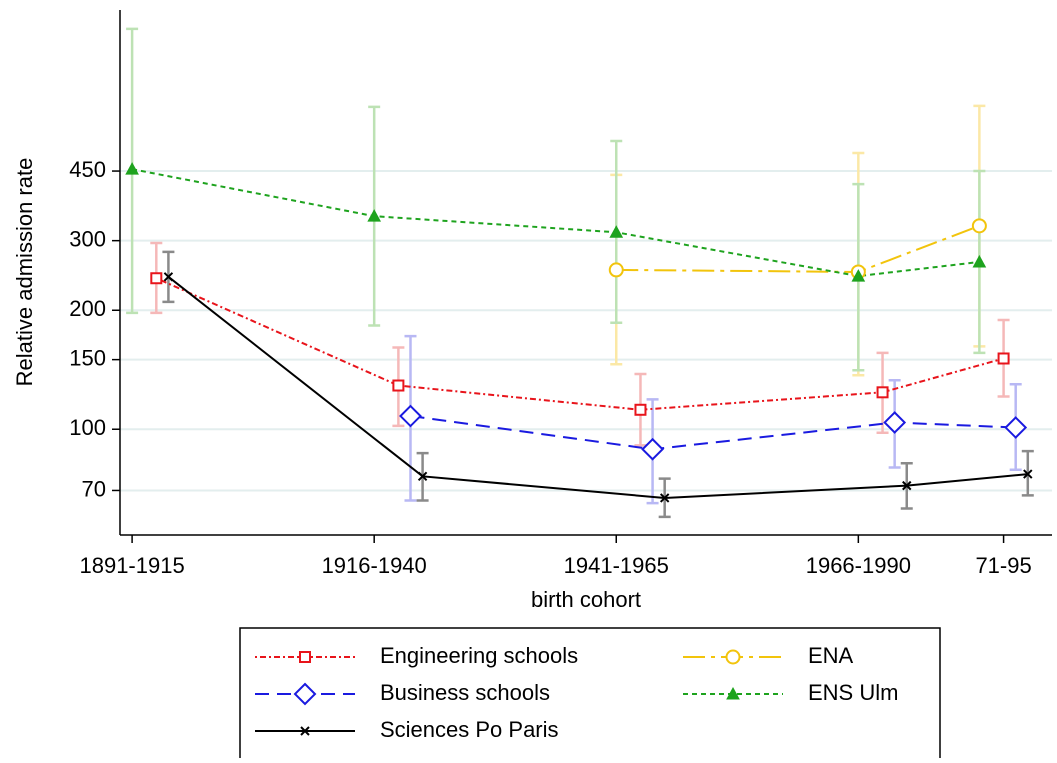 The width and height of the screenshot is (1057, 763). I want to click on legend-label: Engineering schools, so click(479, 655).